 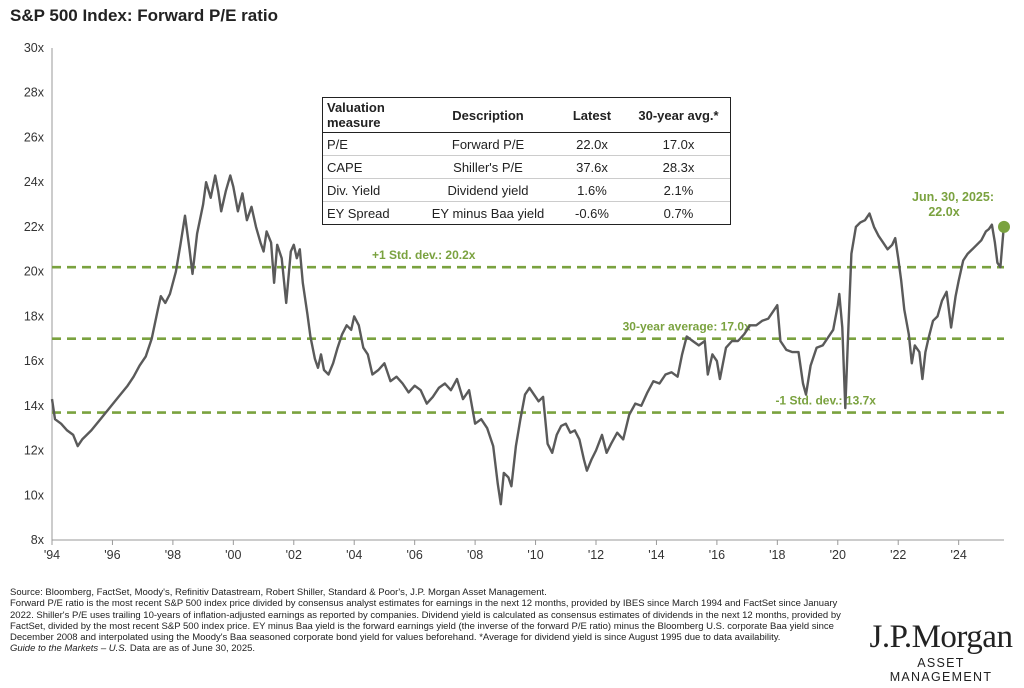 I want to click on x-tick-label: '10, so click(x=535, y=555).